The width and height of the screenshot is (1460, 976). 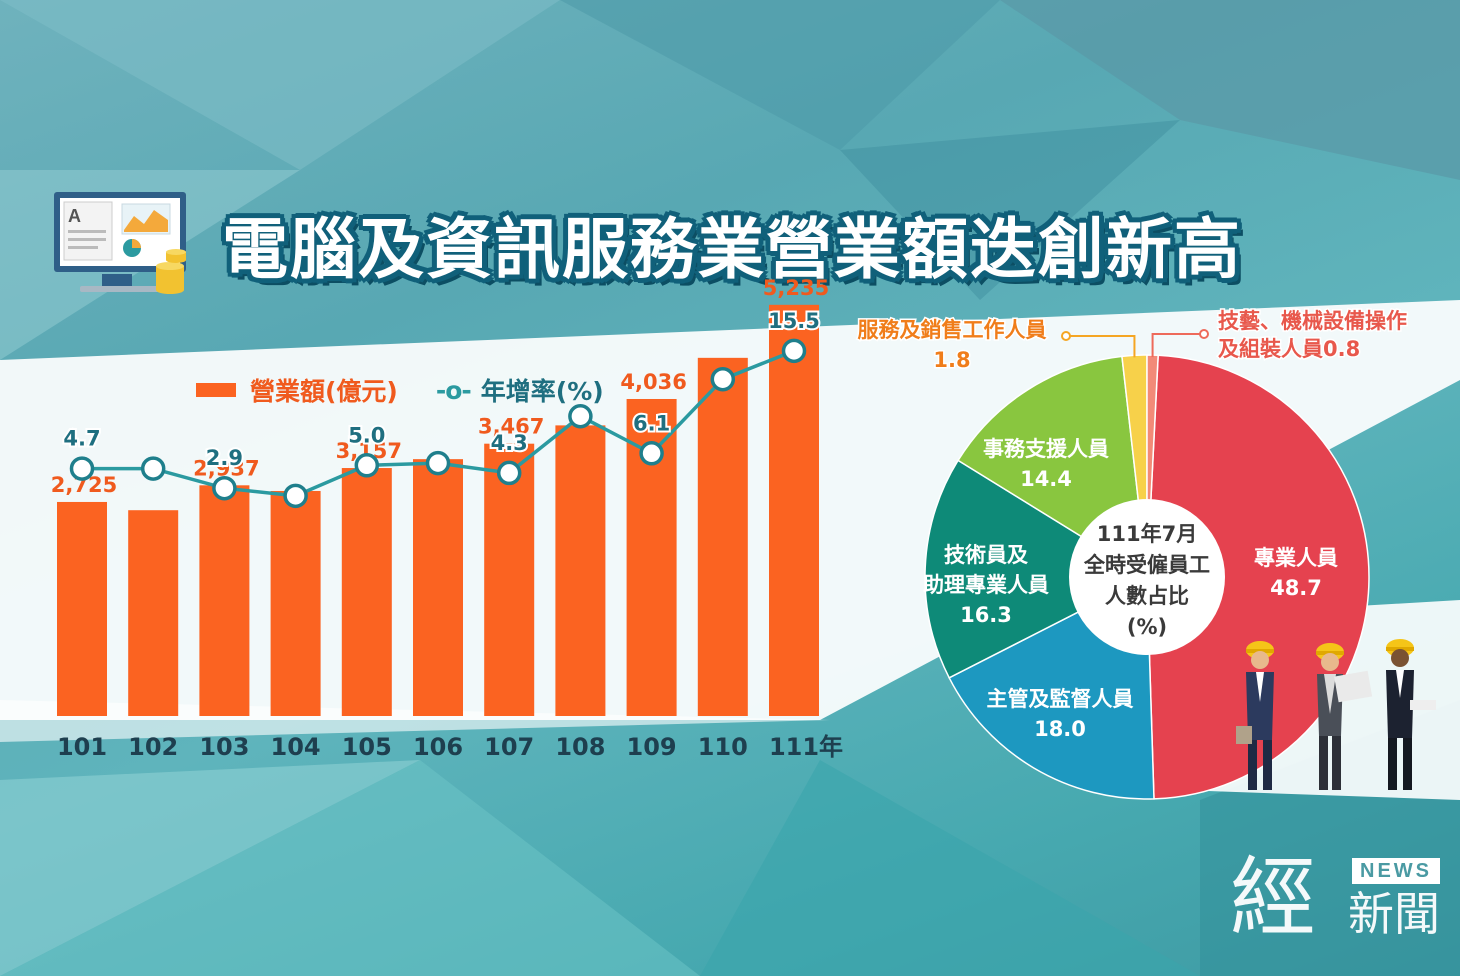 I want to click on x-tick-label: 105, so click(x=367, y=747).